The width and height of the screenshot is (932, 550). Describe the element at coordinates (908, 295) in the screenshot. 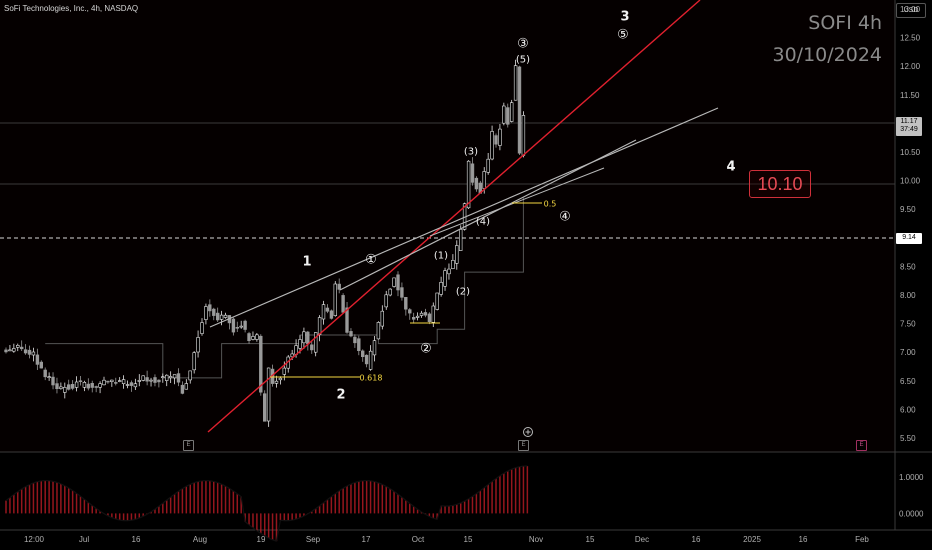

I see `price-tick-label: 8.00` at that location.